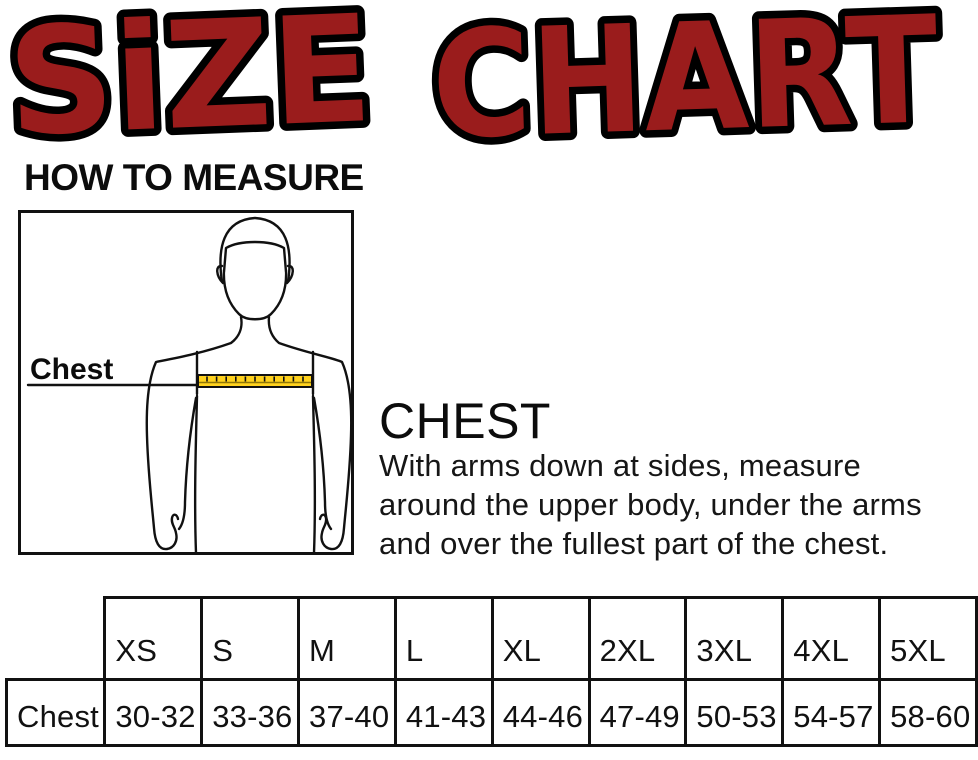 The image size is (978, 760). Describe the element at coordinates (56, 639) in the screenshot. I see `empty-corner-cell` at that location.